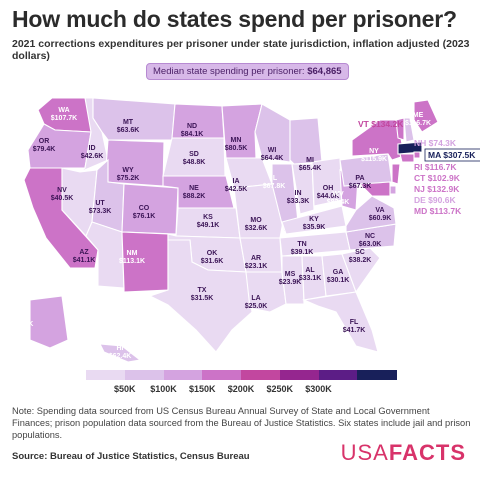  What do you see at coordinates (354, 330) in the screenshot?
I see `svg-text: $41.7K` at bounding box center [354, 330].